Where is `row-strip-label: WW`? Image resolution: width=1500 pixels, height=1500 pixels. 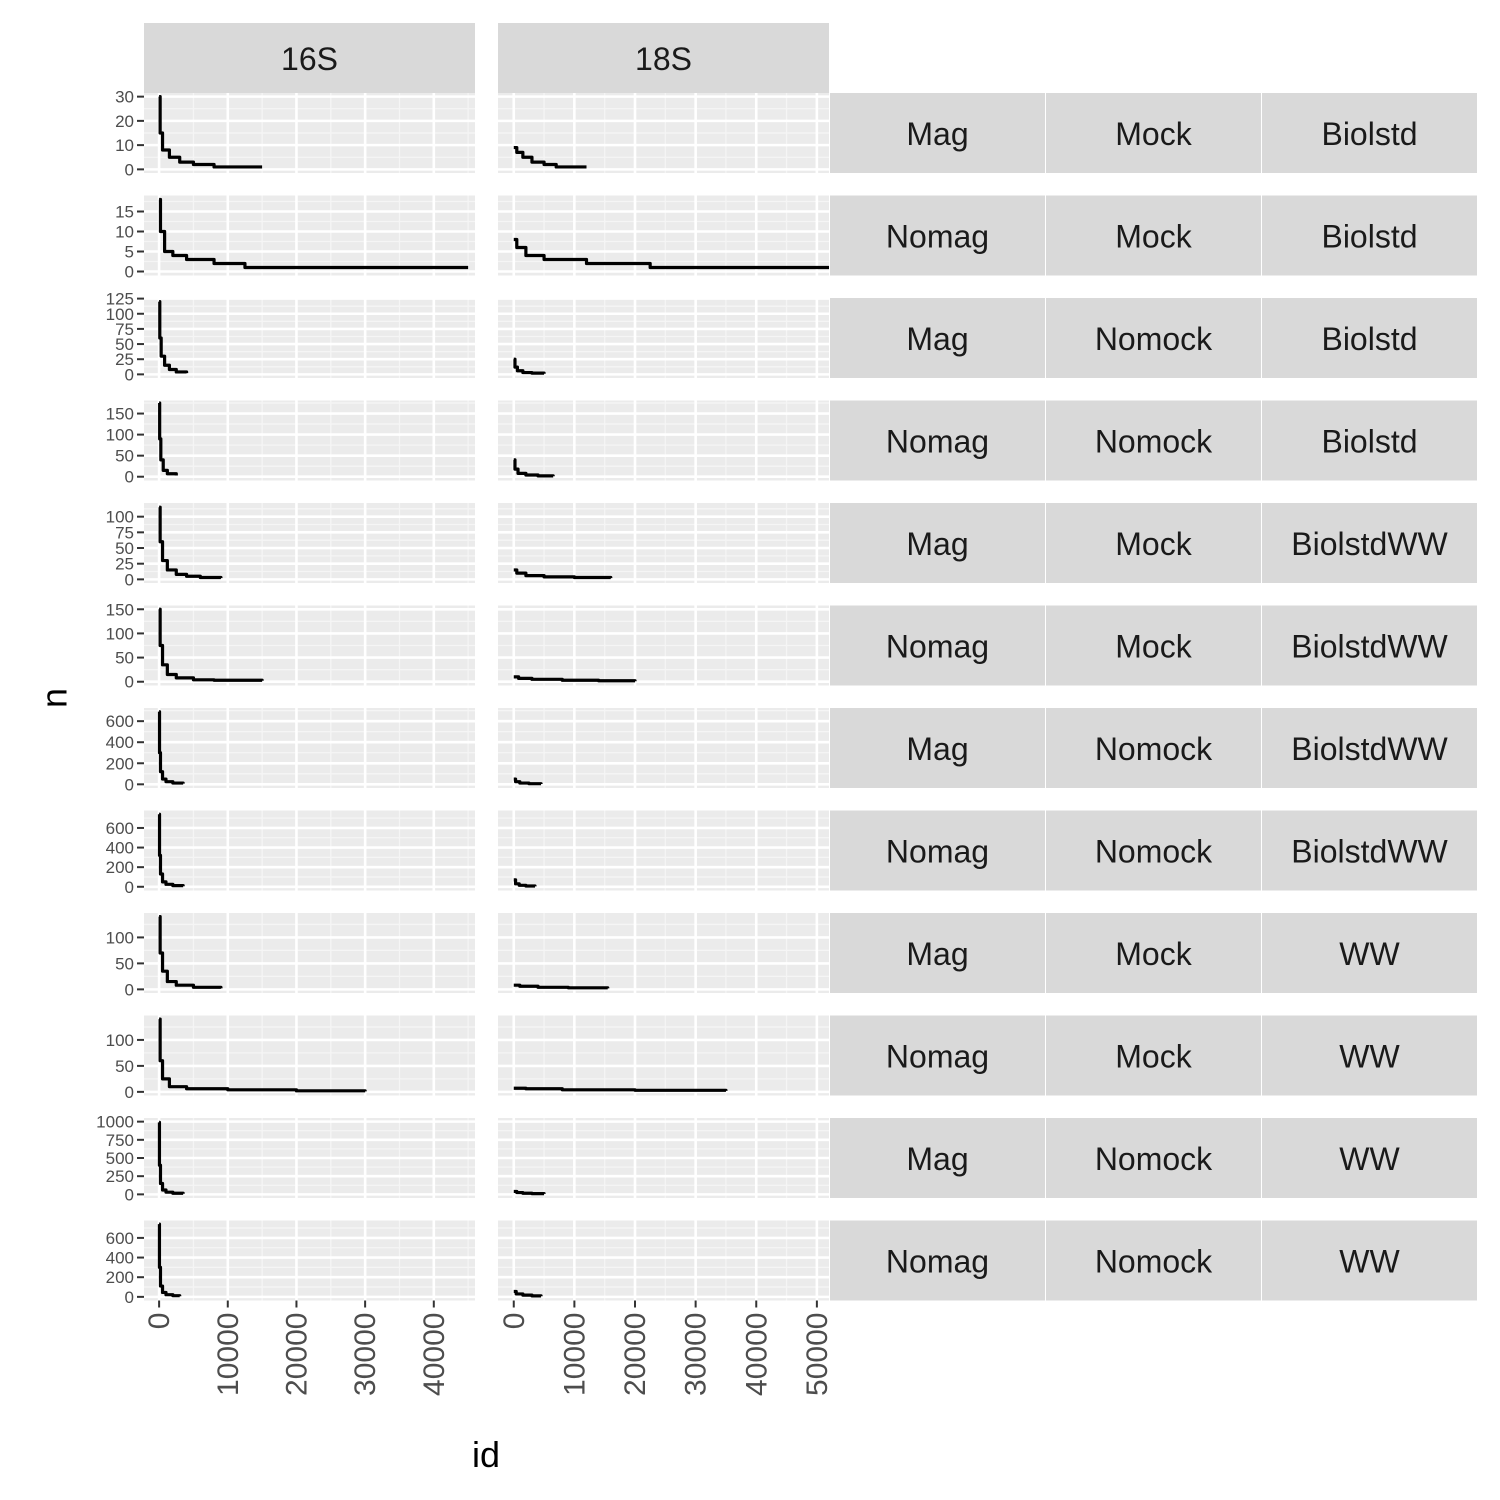
row-strip-label: WW is located at coordinates (1369, 1159).